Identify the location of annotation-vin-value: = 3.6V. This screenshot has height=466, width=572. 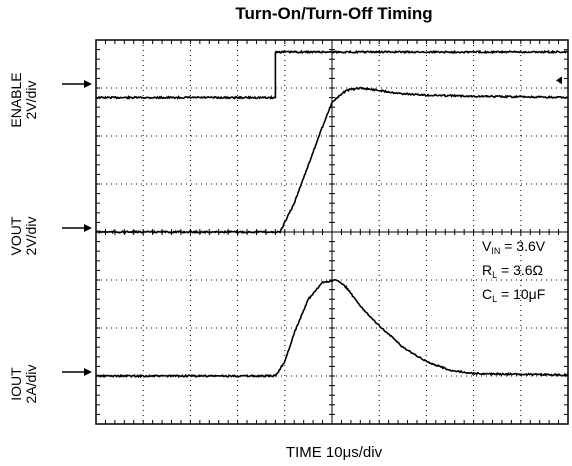
(523, 246).